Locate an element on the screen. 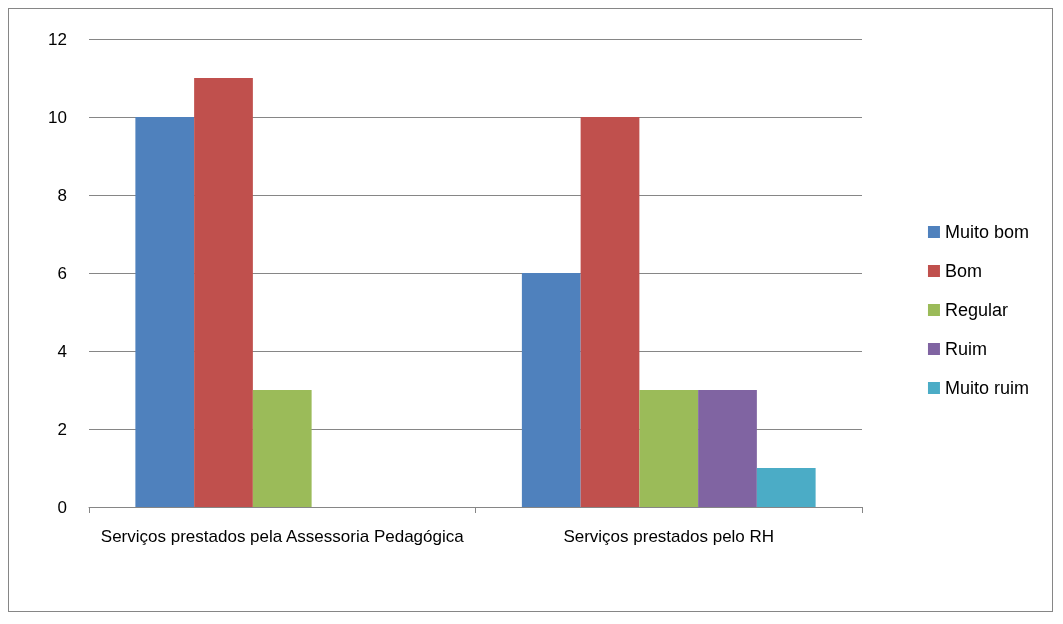  legend-label: Muito ruim is located at coordinates (986, 388).